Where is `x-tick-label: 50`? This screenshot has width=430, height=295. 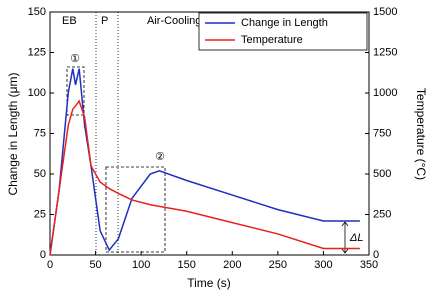 x-tick-label: 50 is located at coordinates (95, 265).